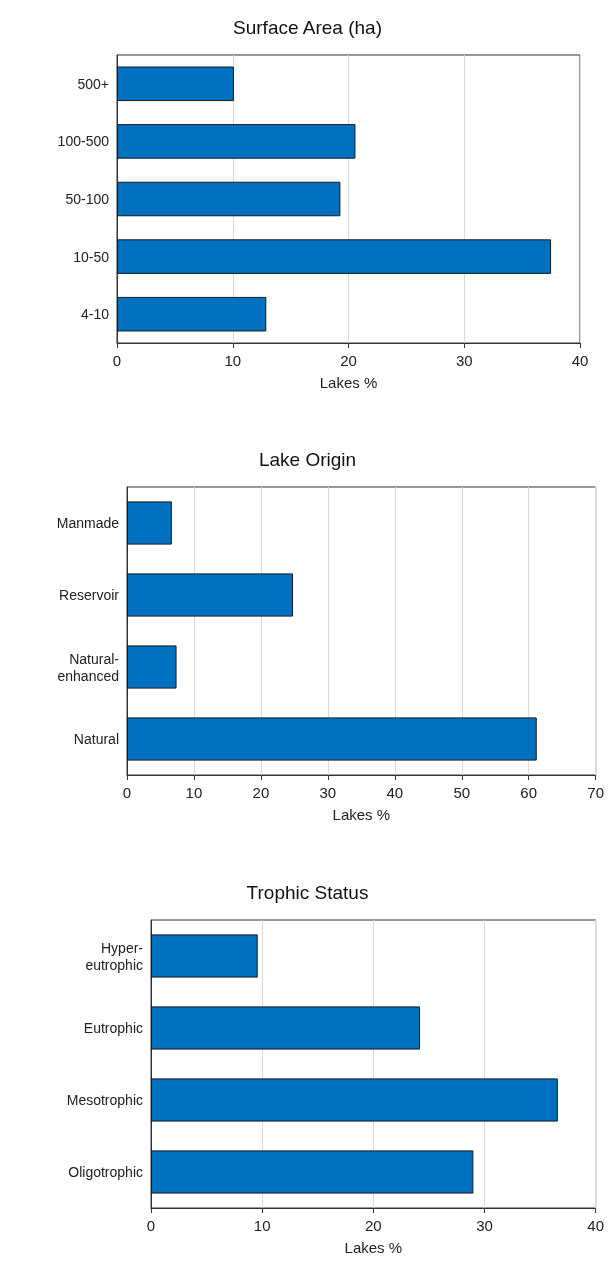 The height and width of the screenshot is (1273, 615). What do you see at coordinates (95, 314) in the screenshot?
I see `y-tick-label: 4-10` at bounding box center [95, 314].